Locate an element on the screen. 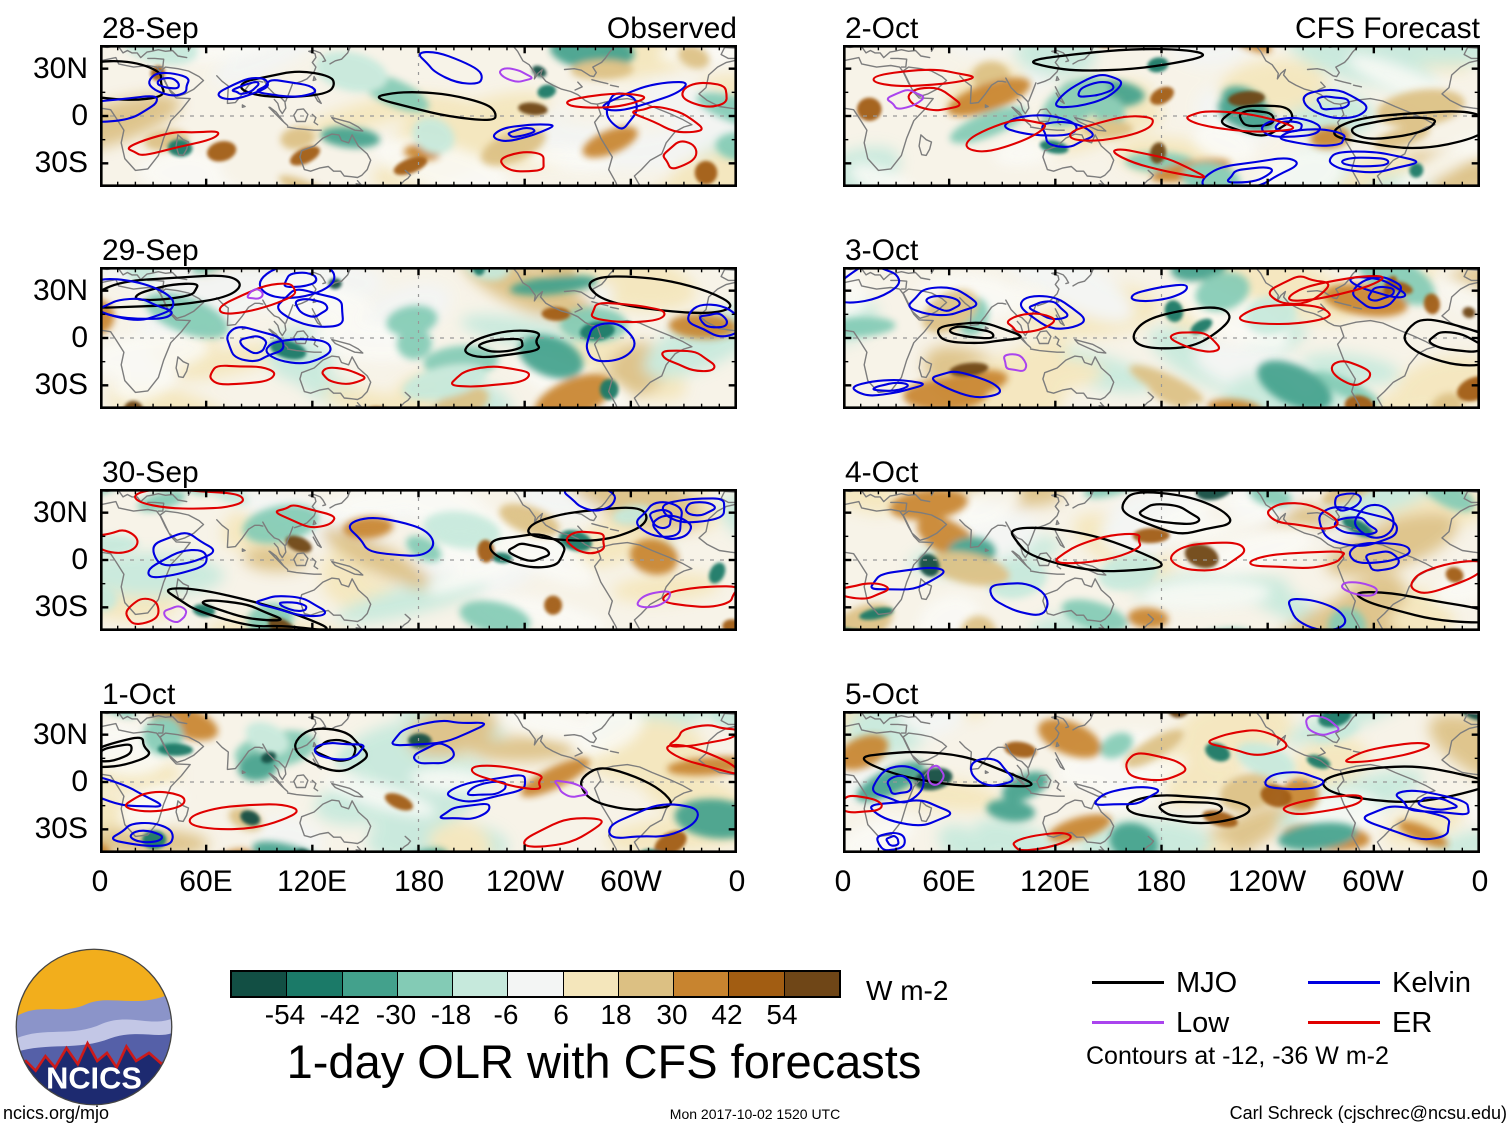  colorbar-tick: 18 is located at coordinates (616, 1014).